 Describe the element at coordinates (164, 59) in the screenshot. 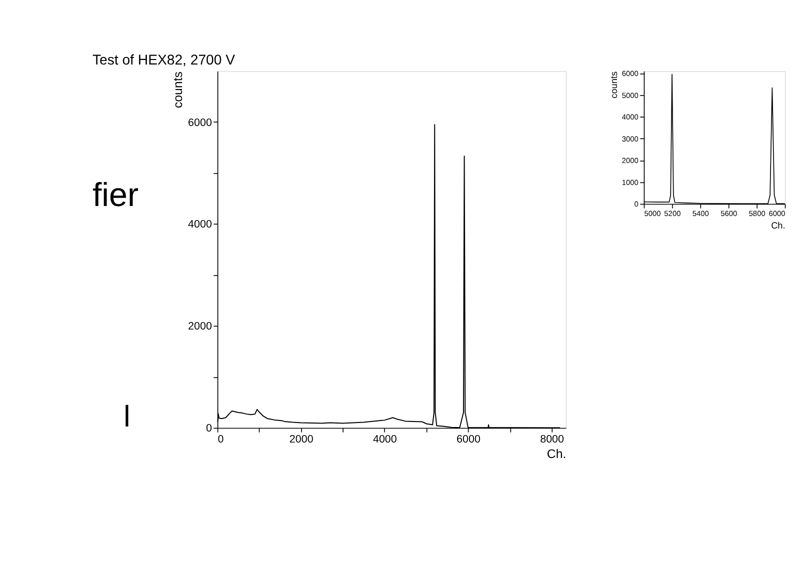

I see `chart-title: Test of HEX82, 2700 V` at that location.